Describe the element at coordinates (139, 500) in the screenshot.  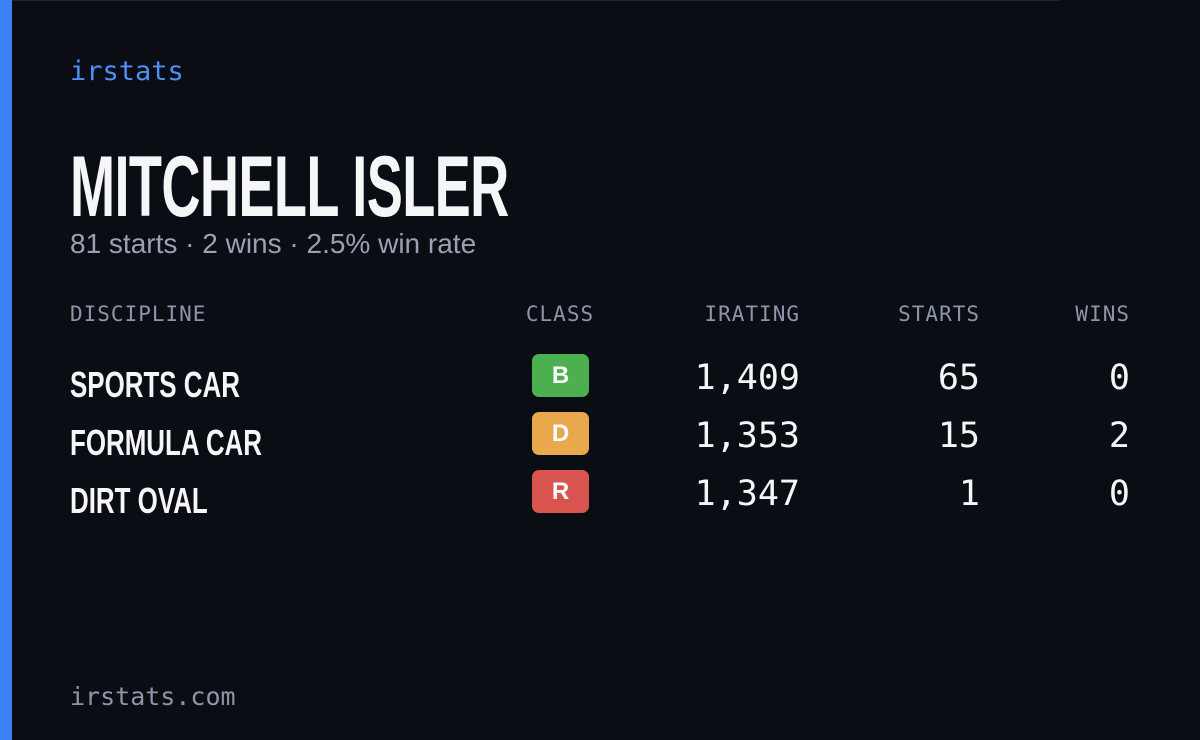
I see `discipline: DIRT OVAL` at that location.